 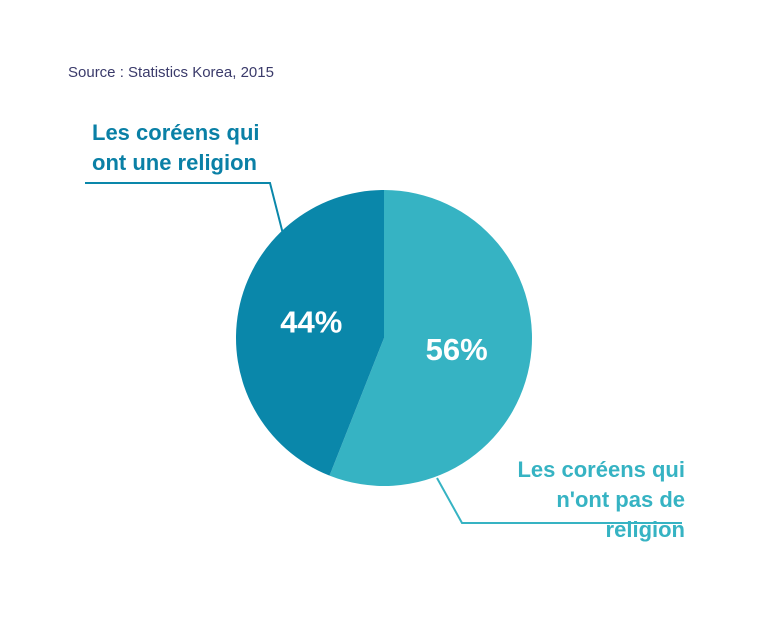 I want to click on category-label: Les coréens qui ont une religion, so click(x=176, y=147).